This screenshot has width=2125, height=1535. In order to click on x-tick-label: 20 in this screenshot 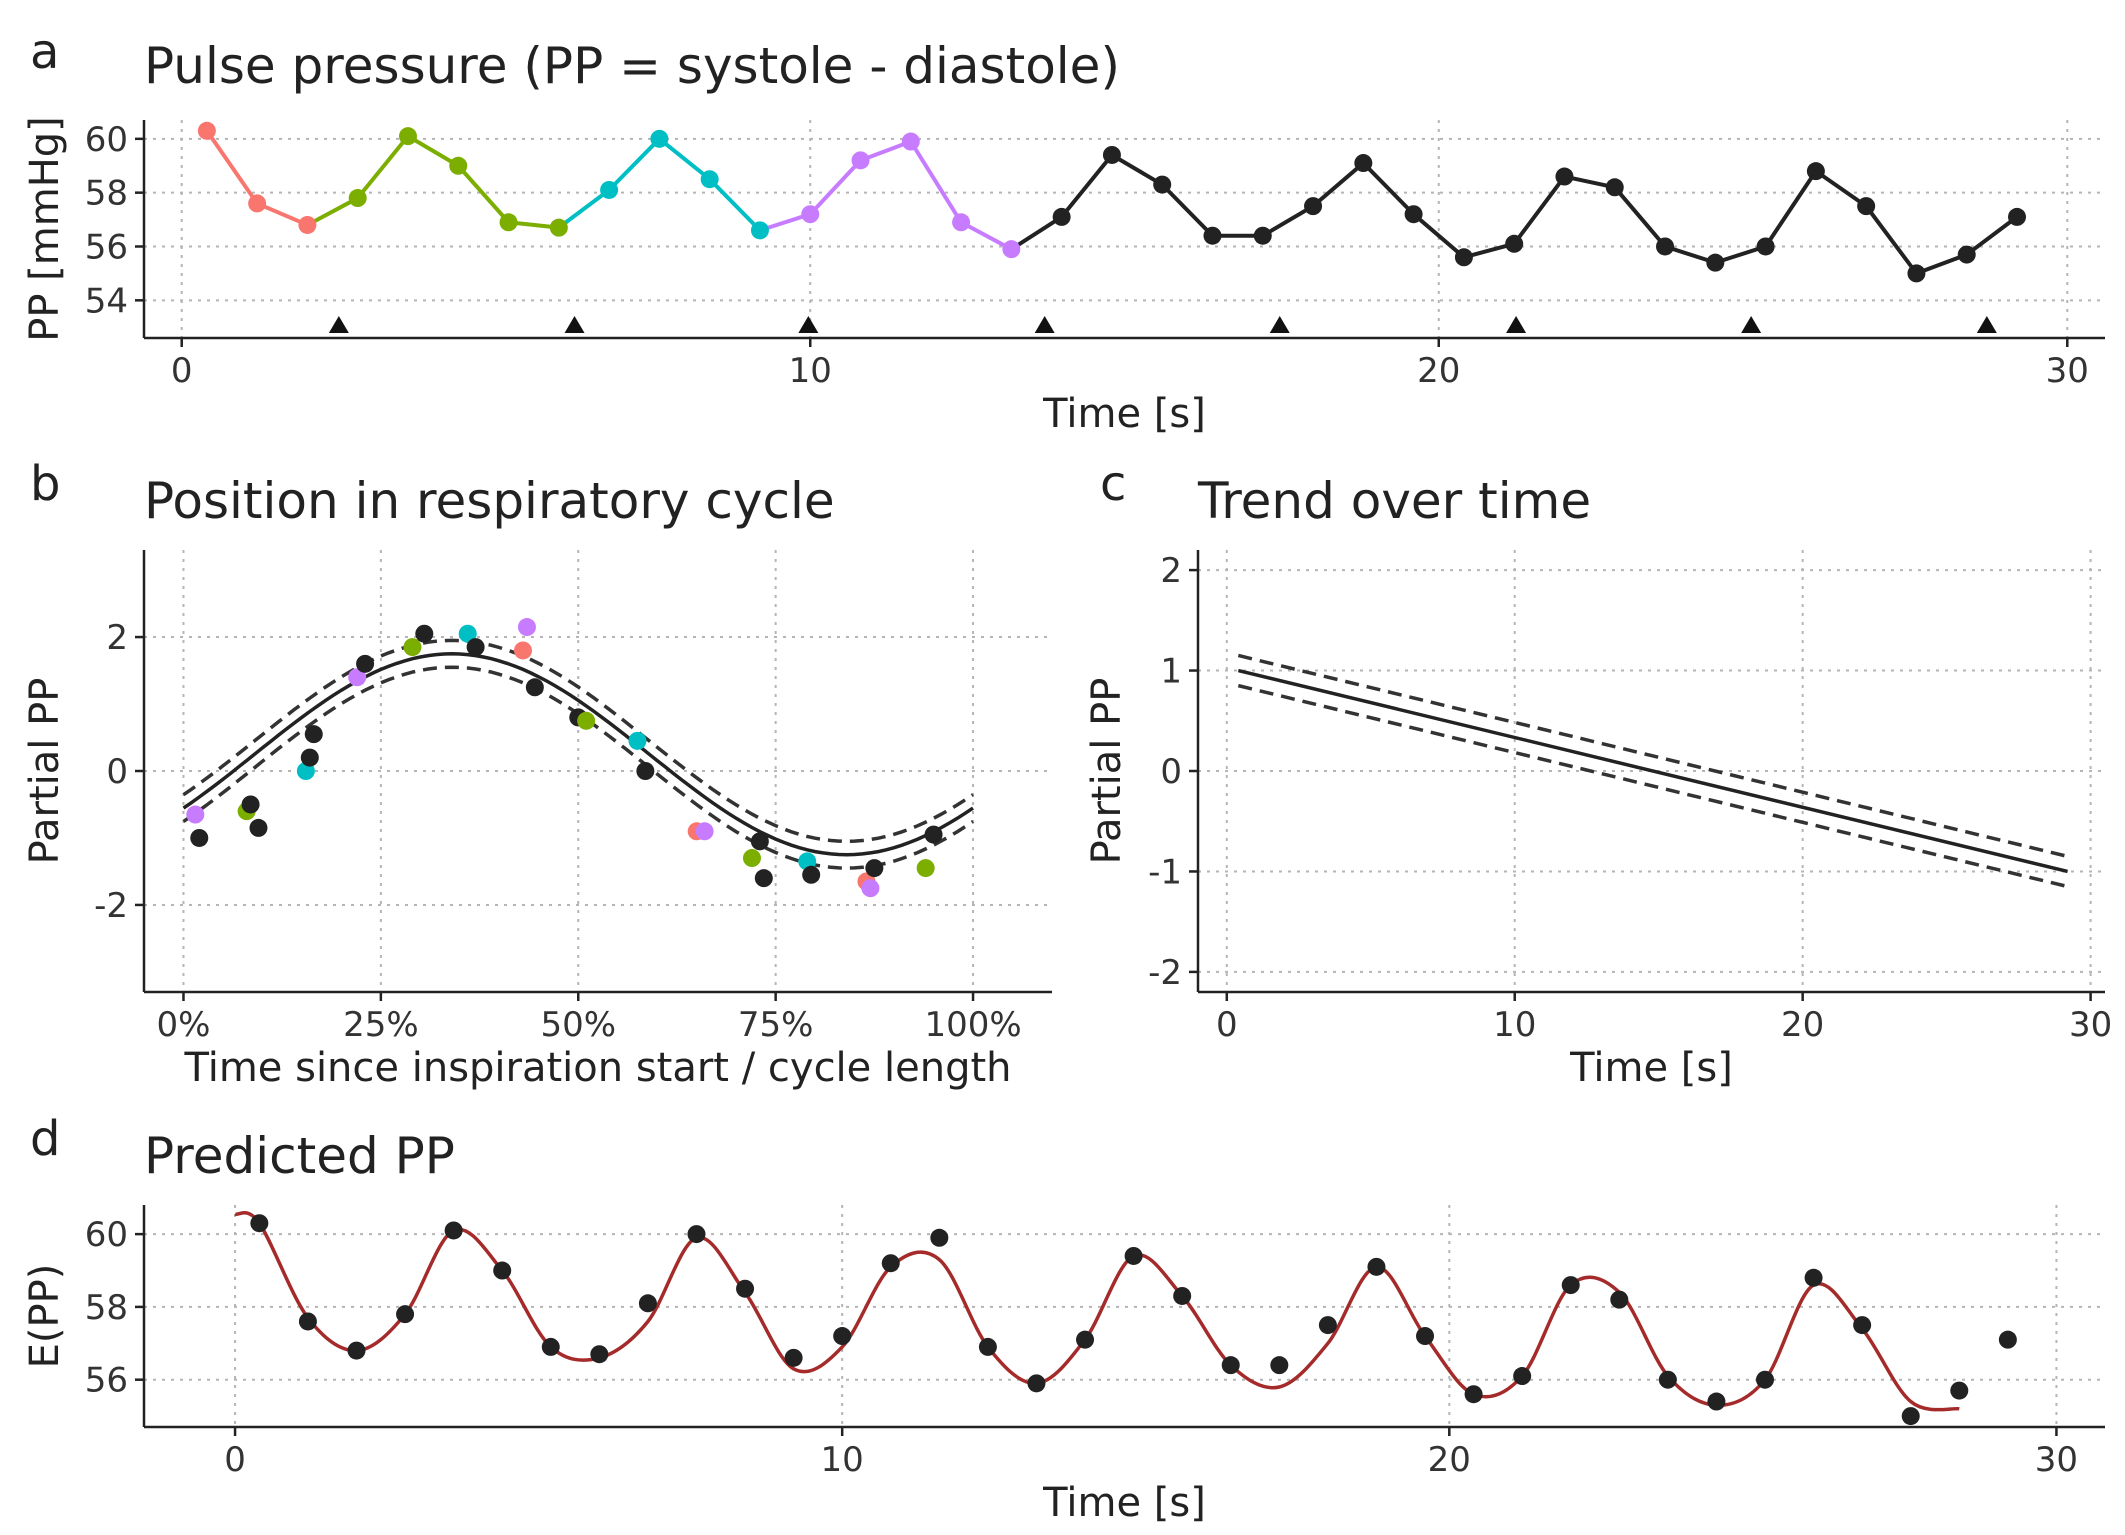, I will do `click(1449, 1460)`.